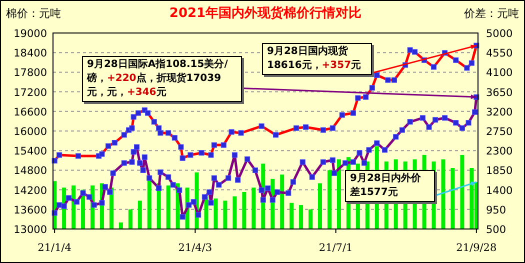 The image size is (525, 263). Describe the element at coordinates (499, 54) in the screenshot. I see `y2-tick-label: 4550` at that location.